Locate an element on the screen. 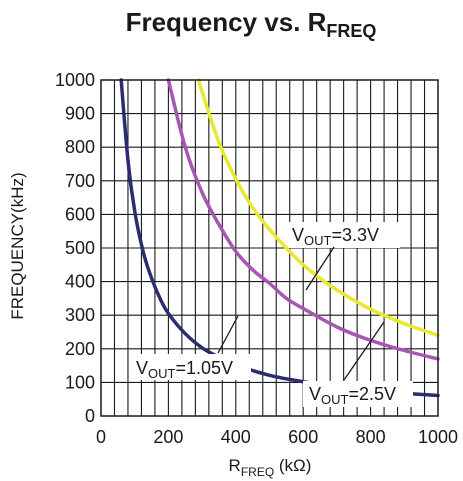 Image resolution: width=463 pixels, height=481 pixels. chart-title-main: Frequency vs. R is located at coordinates (226, 22).